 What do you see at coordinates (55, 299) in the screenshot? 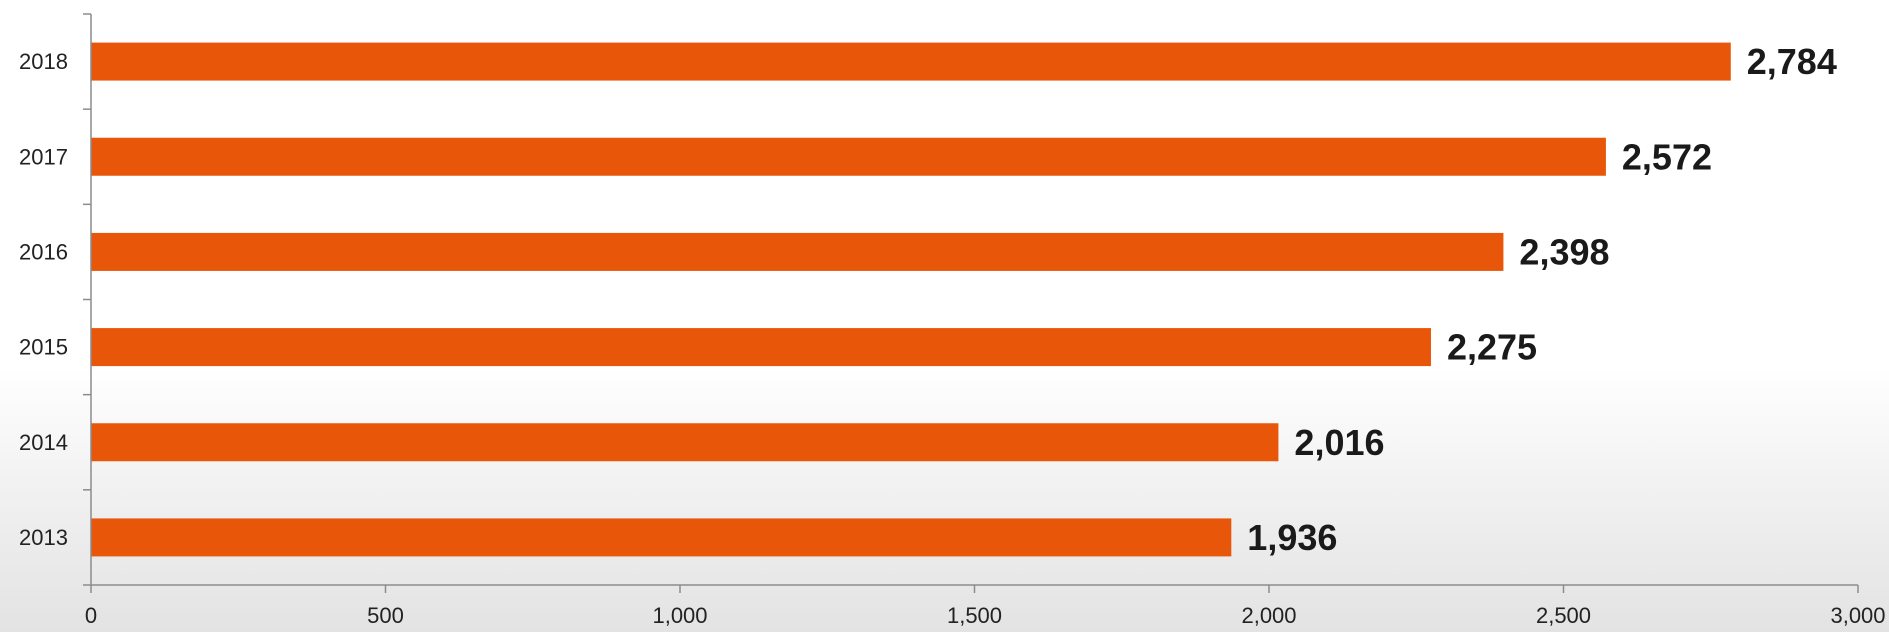
I see `y-axis: 2013 2014 2015 2016 2017 2018` at bounding box center [55, 299].